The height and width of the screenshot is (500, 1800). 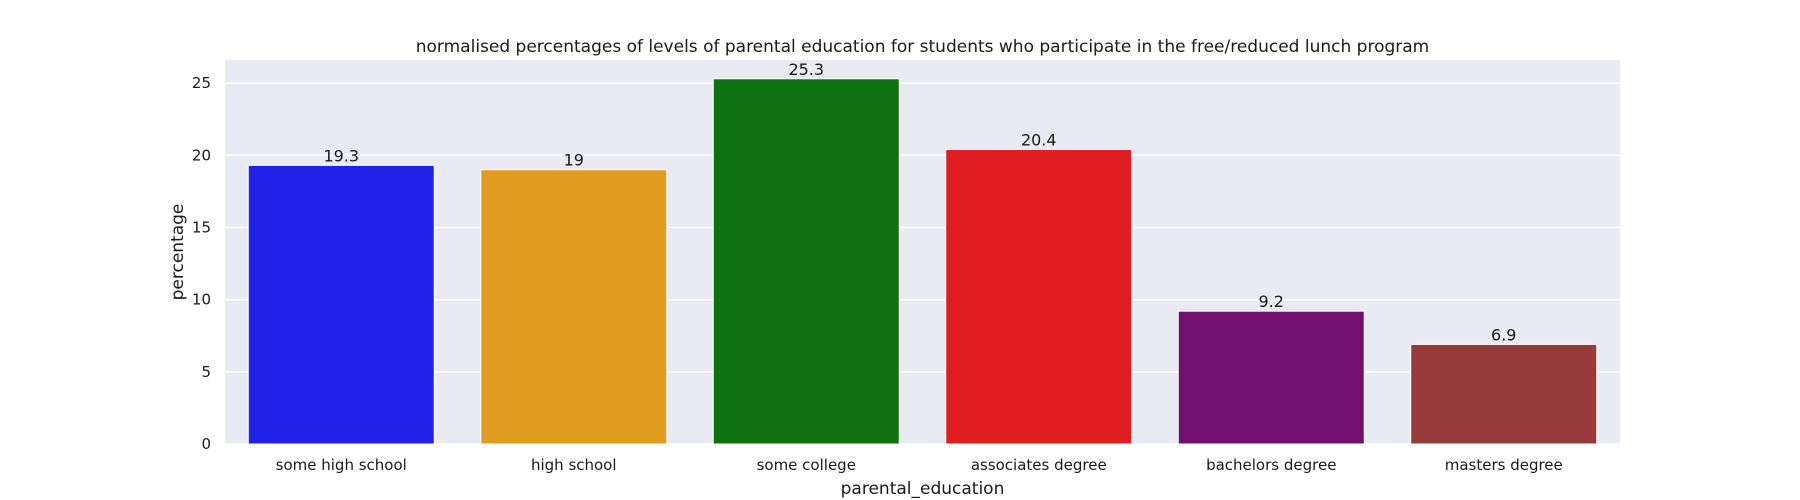 I want to click on y-tick-label: 10, so click(x=201, y=300).